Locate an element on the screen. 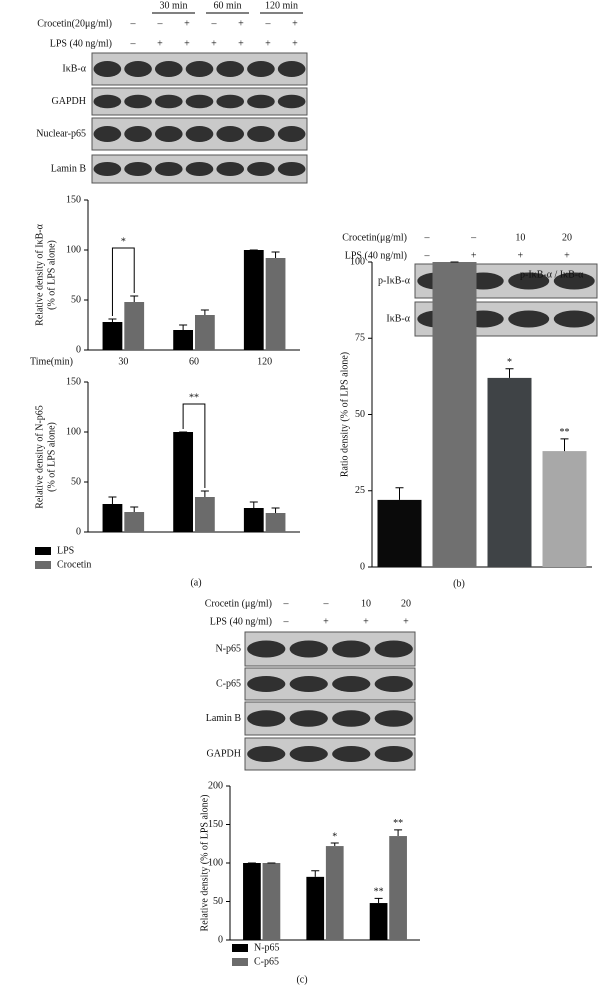  bracket-label: * is located at coordinates (123, 241).